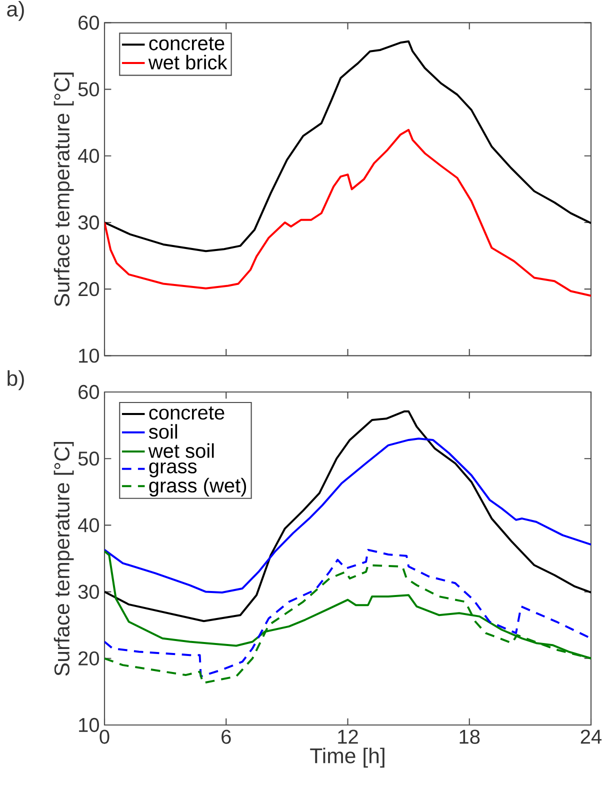  Describe the element at coordinates (173, 470) in the screenshot. I see `legend-label: grass` at that location.